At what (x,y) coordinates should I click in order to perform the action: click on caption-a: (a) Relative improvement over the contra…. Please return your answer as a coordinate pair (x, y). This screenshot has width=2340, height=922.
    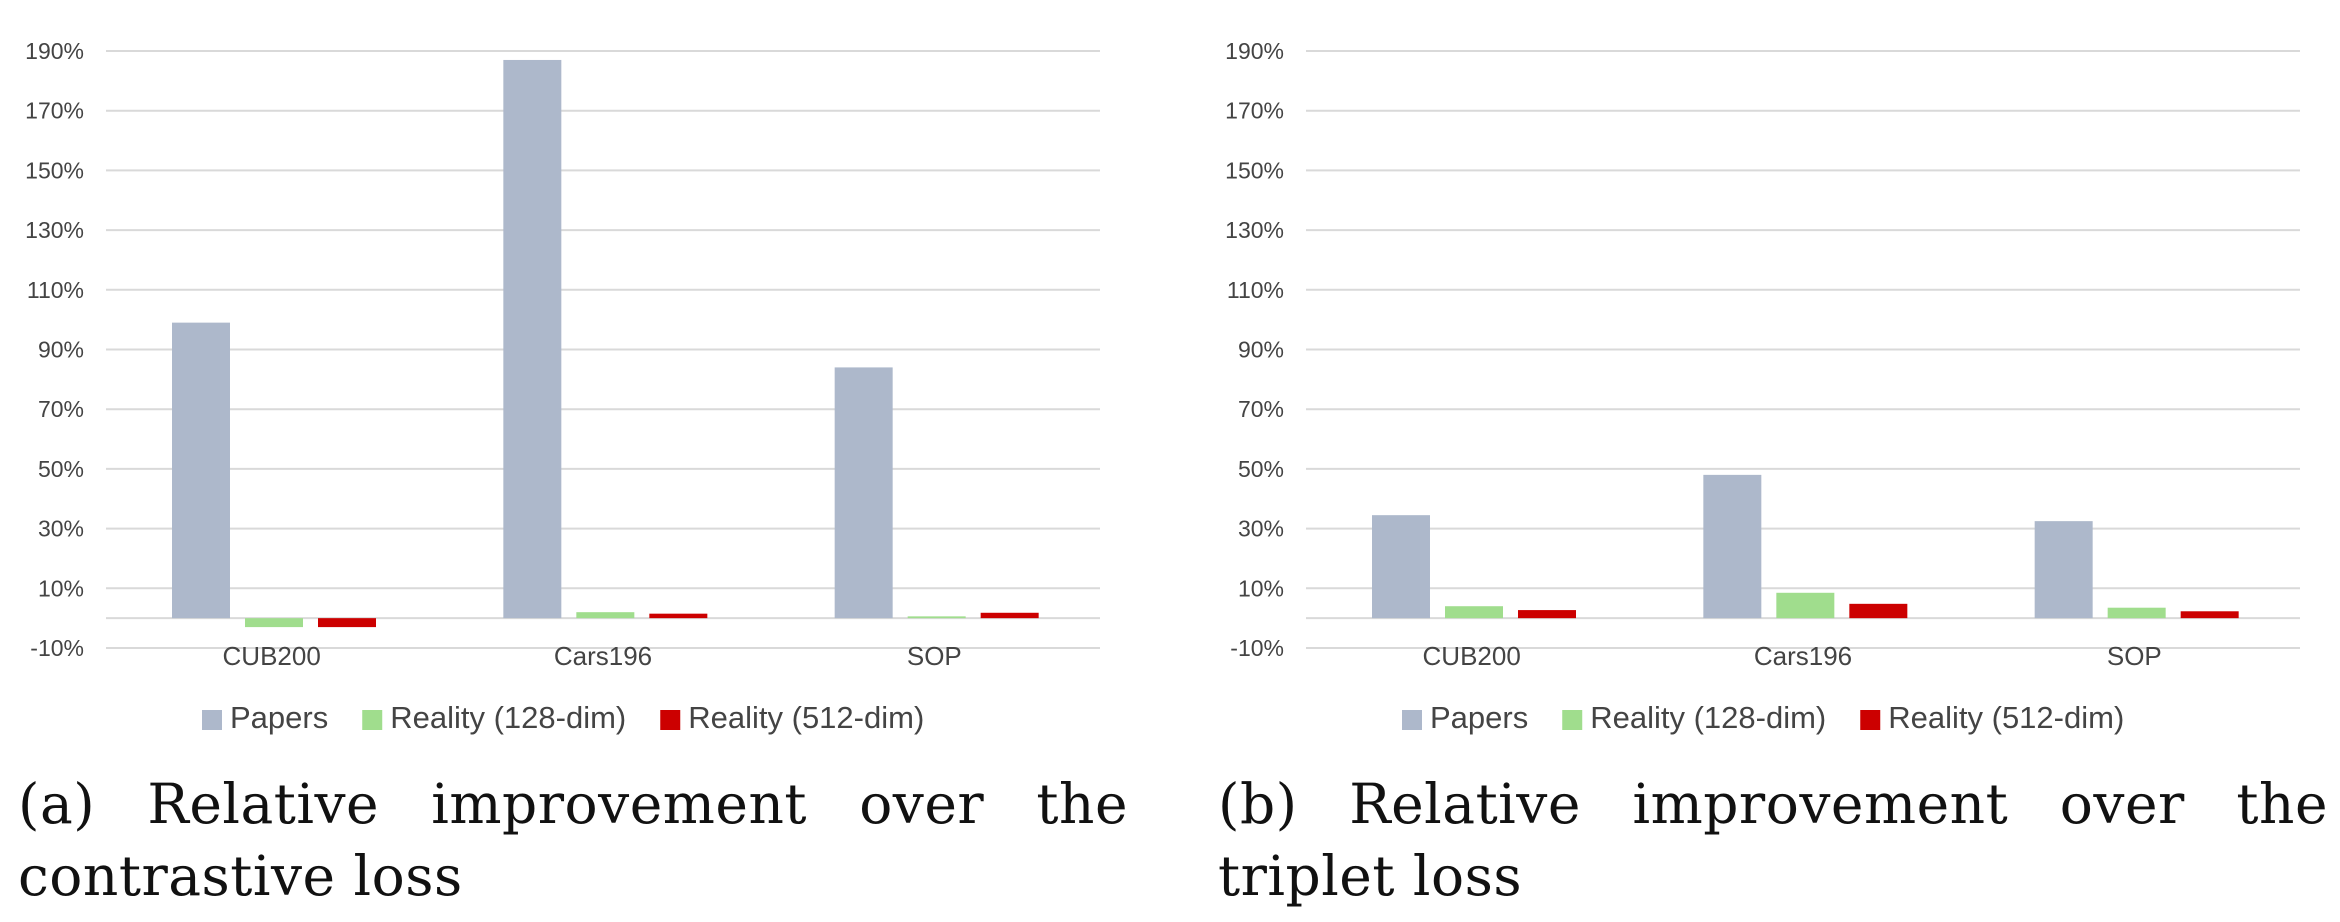
    Looking at the image, I should click on (573, 840).